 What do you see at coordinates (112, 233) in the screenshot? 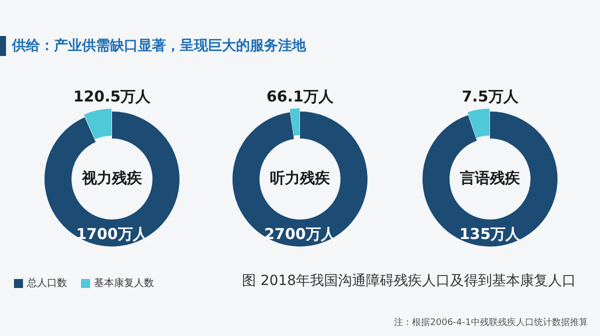
I see `data-label: 1700万人` at bounding box center [112, 233].